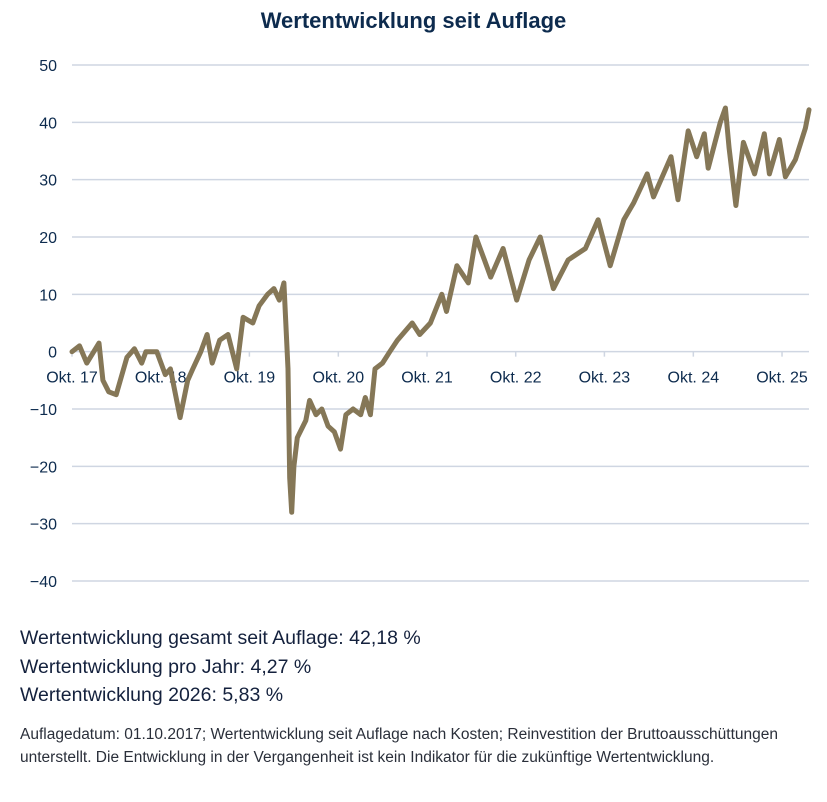 The image size is (827, 802). What do you see at coordinates (48, 295) in the screenshot?
I see `y-tick-label: 10` at bounding box center [48, 295].